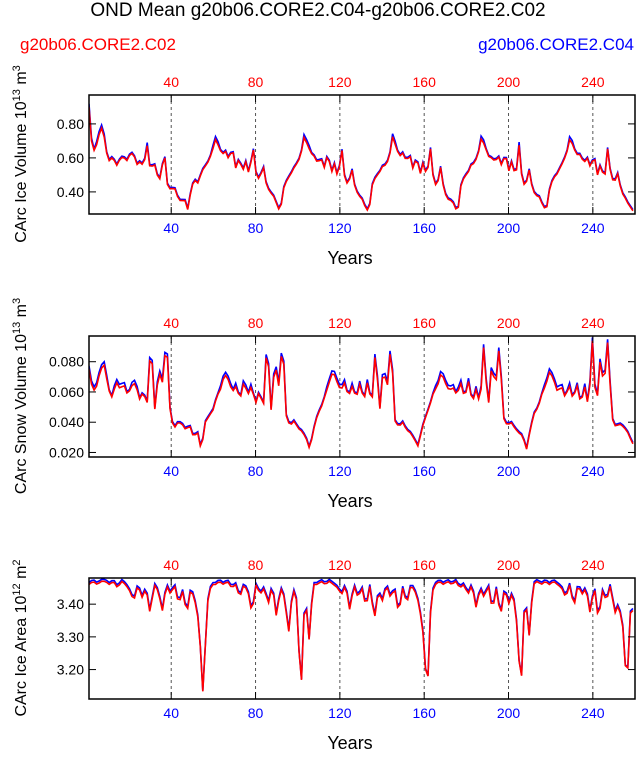 The image size is (637, 762). I want to click on ytick-label: 0.060, so click(66, 392).